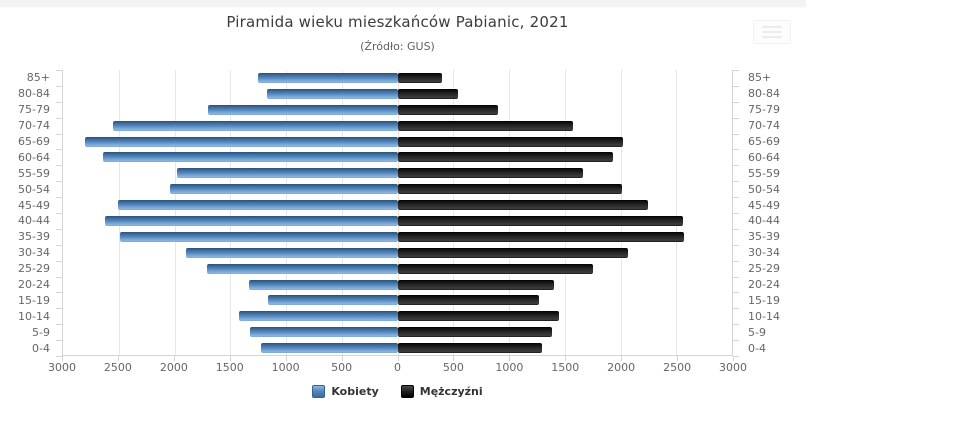 This screenshot has width=960, height=429. What do you see at coordinates (565, 367) in the screenshot?
I see `x-label-9: 1500` at bounding box center [565, 367].